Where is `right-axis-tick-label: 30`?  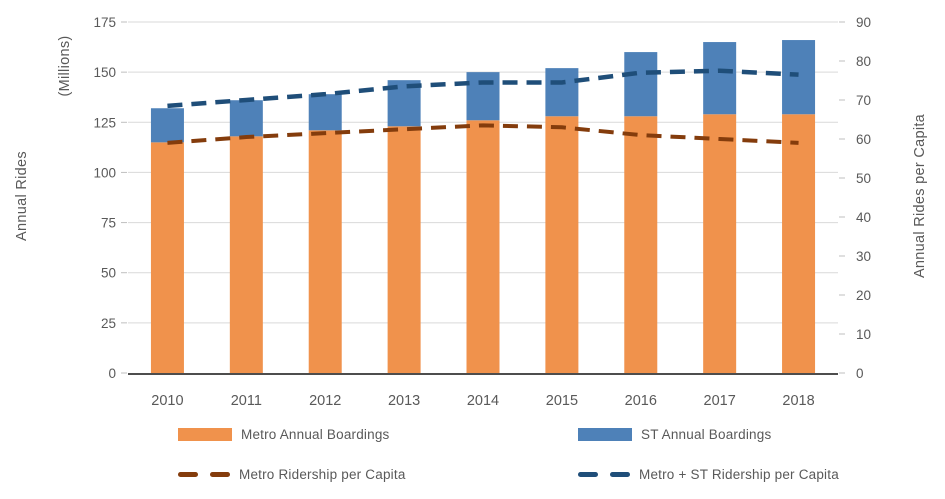 right-axis-tick-label: 30 is located at coordinates (863, 256).